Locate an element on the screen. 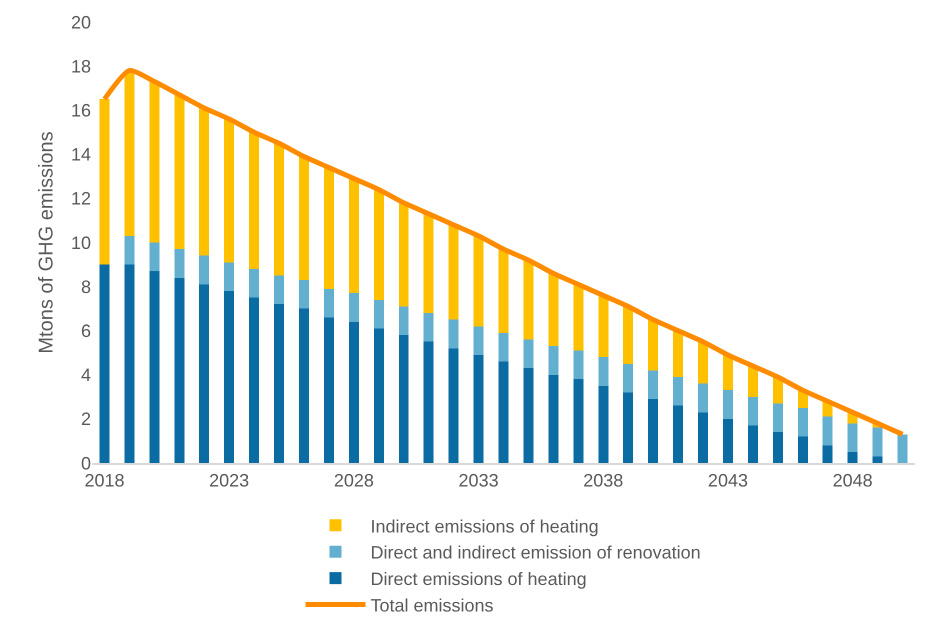  y-tick-label: 6 is located at coordinates (85, 331).